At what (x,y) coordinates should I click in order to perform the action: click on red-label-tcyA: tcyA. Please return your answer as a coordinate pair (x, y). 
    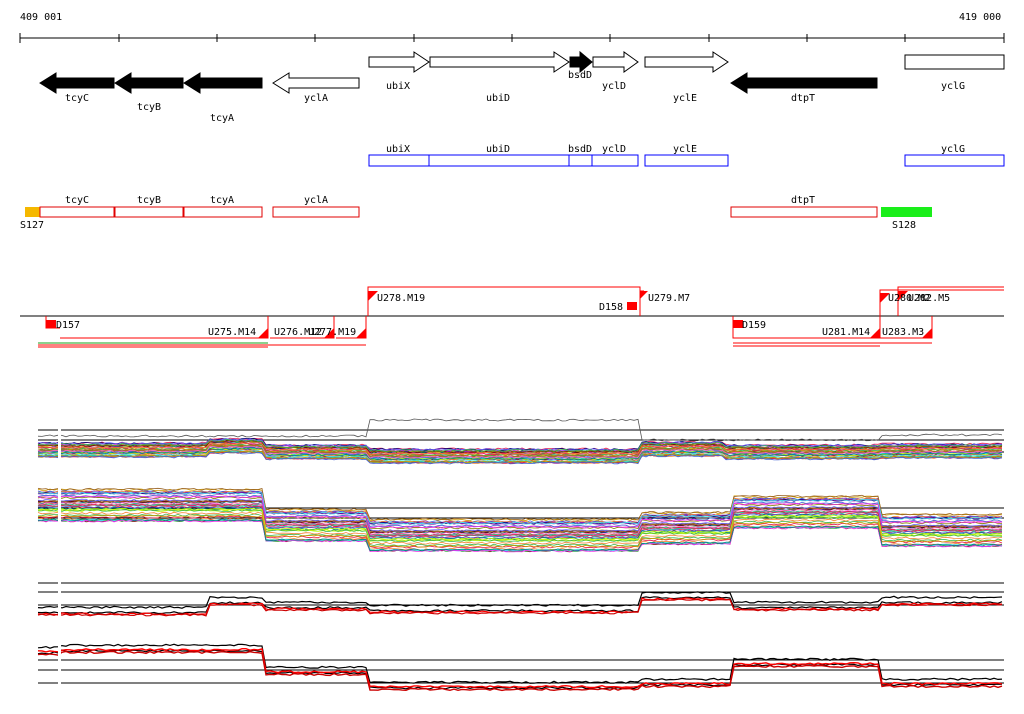
    Looking at the image, I should click on (222, 200).